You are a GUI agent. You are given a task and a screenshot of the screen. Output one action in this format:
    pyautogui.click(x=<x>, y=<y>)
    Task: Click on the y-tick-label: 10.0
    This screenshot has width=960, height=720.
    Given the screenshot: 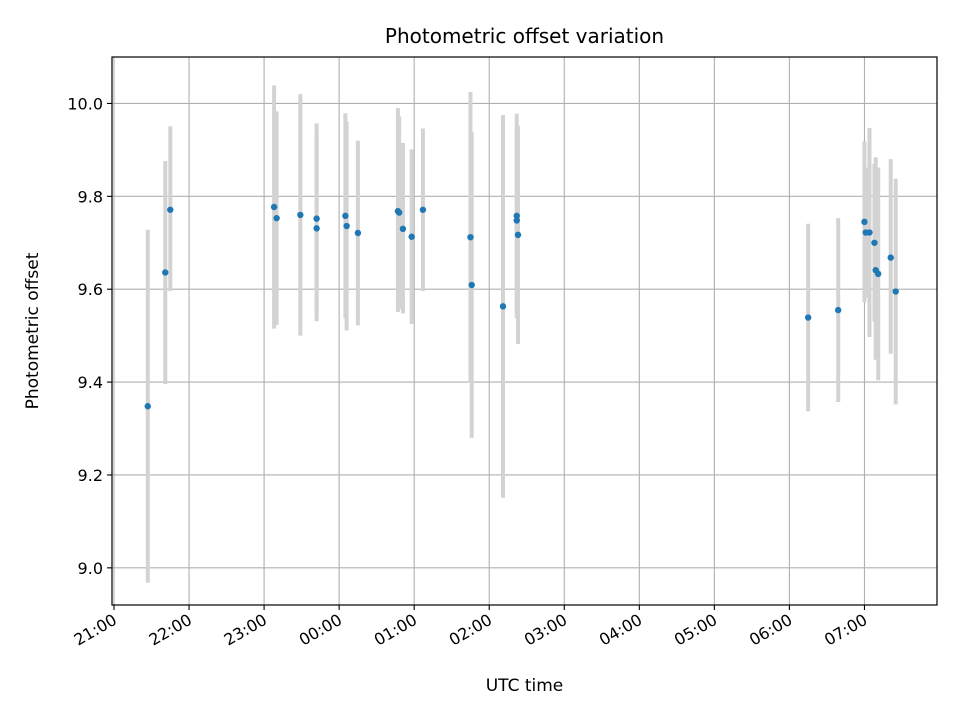 What is the action you would take?
    pyautogui.click(x=85, y=103)
    